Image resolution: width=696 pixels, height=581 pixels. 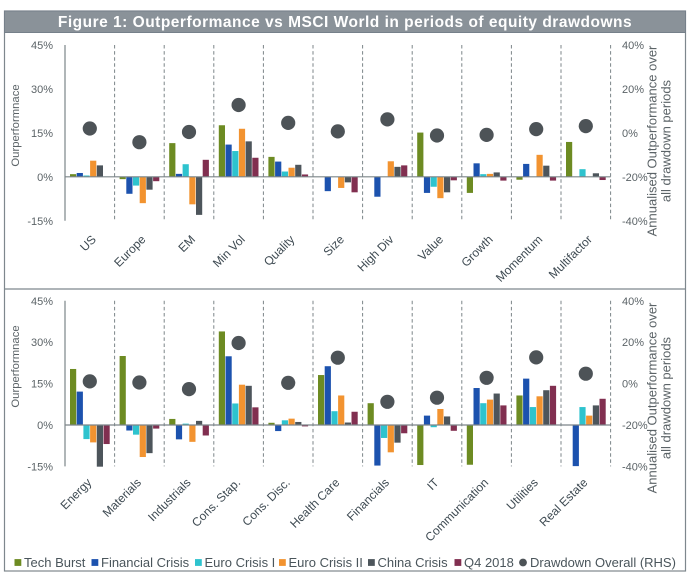 What do you see at coordinates (326, 562) in the screenshot?
I see `svg-text: Euro Crisis II` at bounding box center [326, 562].